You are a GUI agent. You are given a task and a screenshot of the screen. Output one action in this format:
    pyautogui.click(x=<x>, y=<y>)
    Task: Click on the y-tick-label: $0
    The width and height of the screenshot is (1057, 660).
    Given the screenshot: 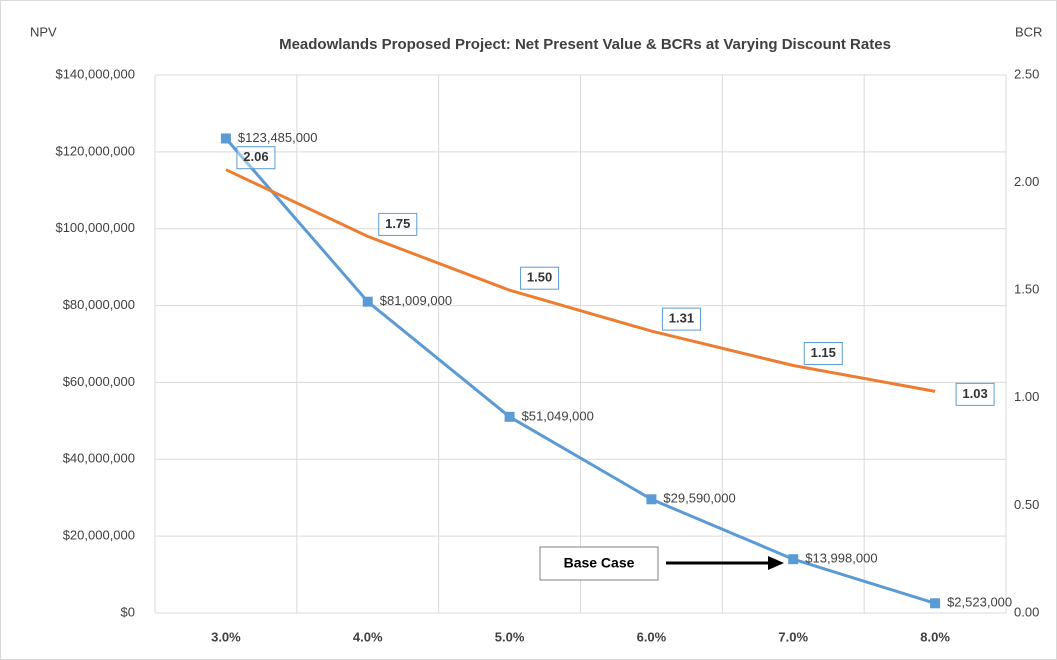 What is the action you would take?
    pyautogui.click(x=128, y=611)
    